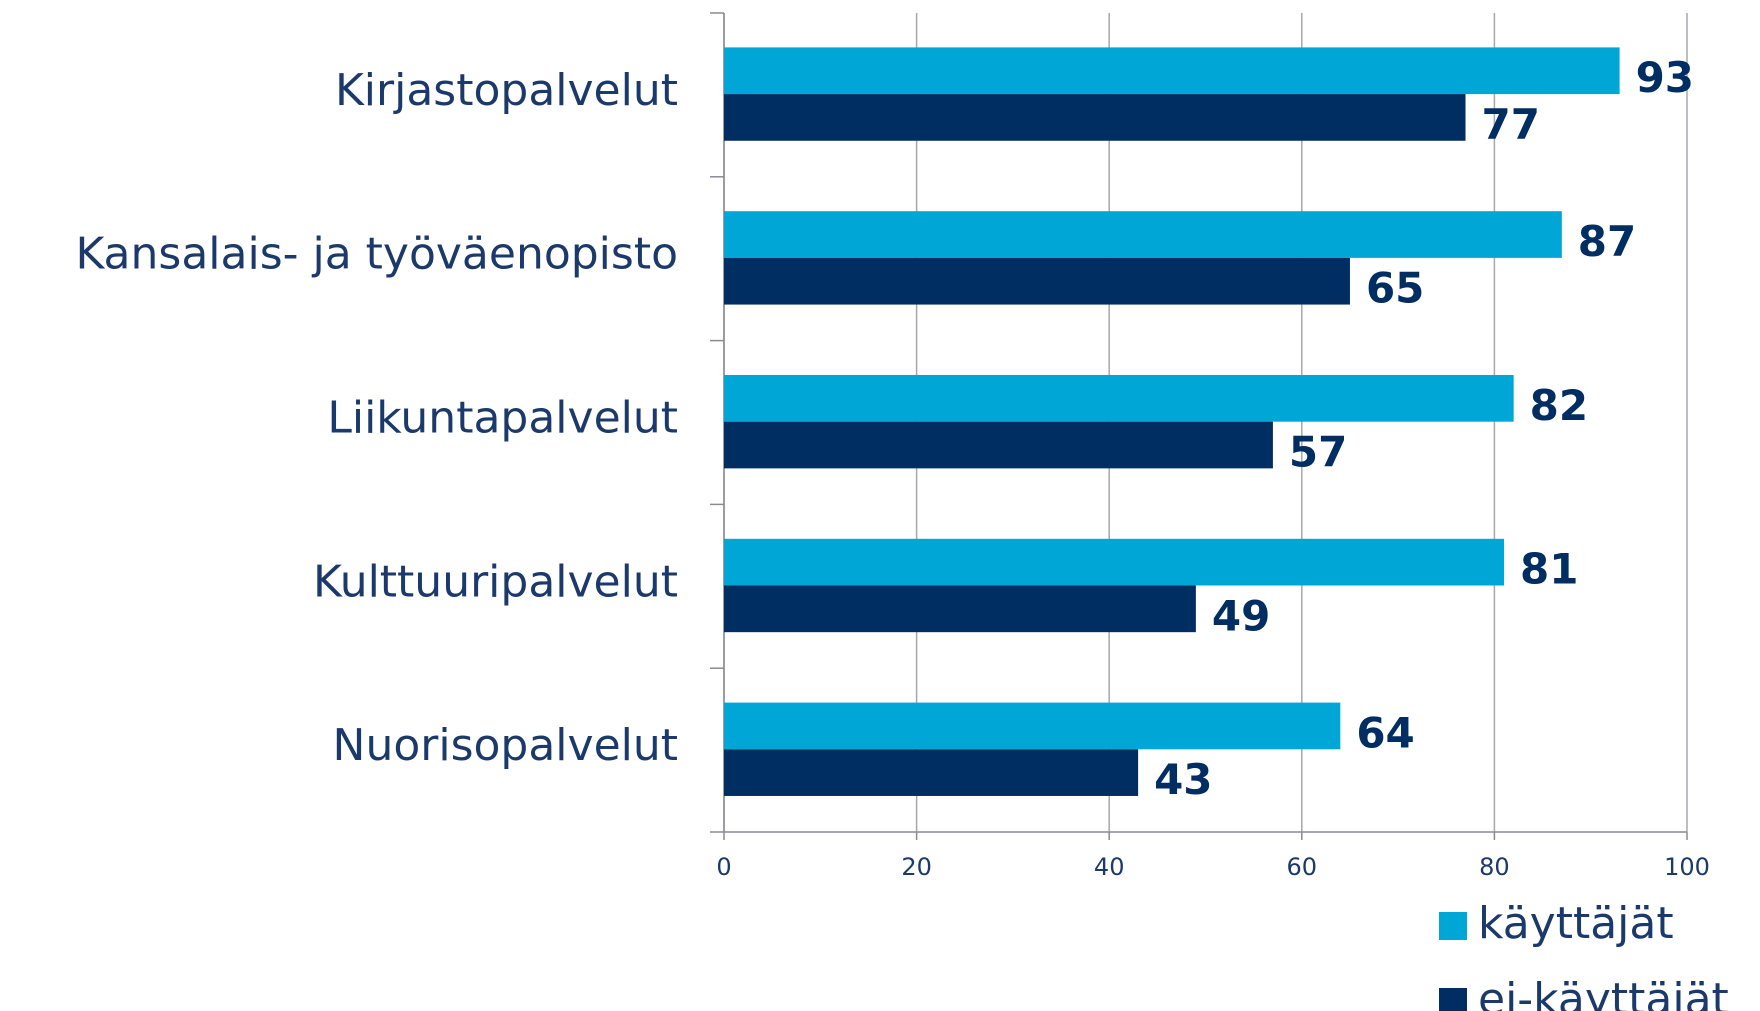 This screenshot has width=1760, height=1011. I want to click on x-tick-label: 0, so click(723, 867).